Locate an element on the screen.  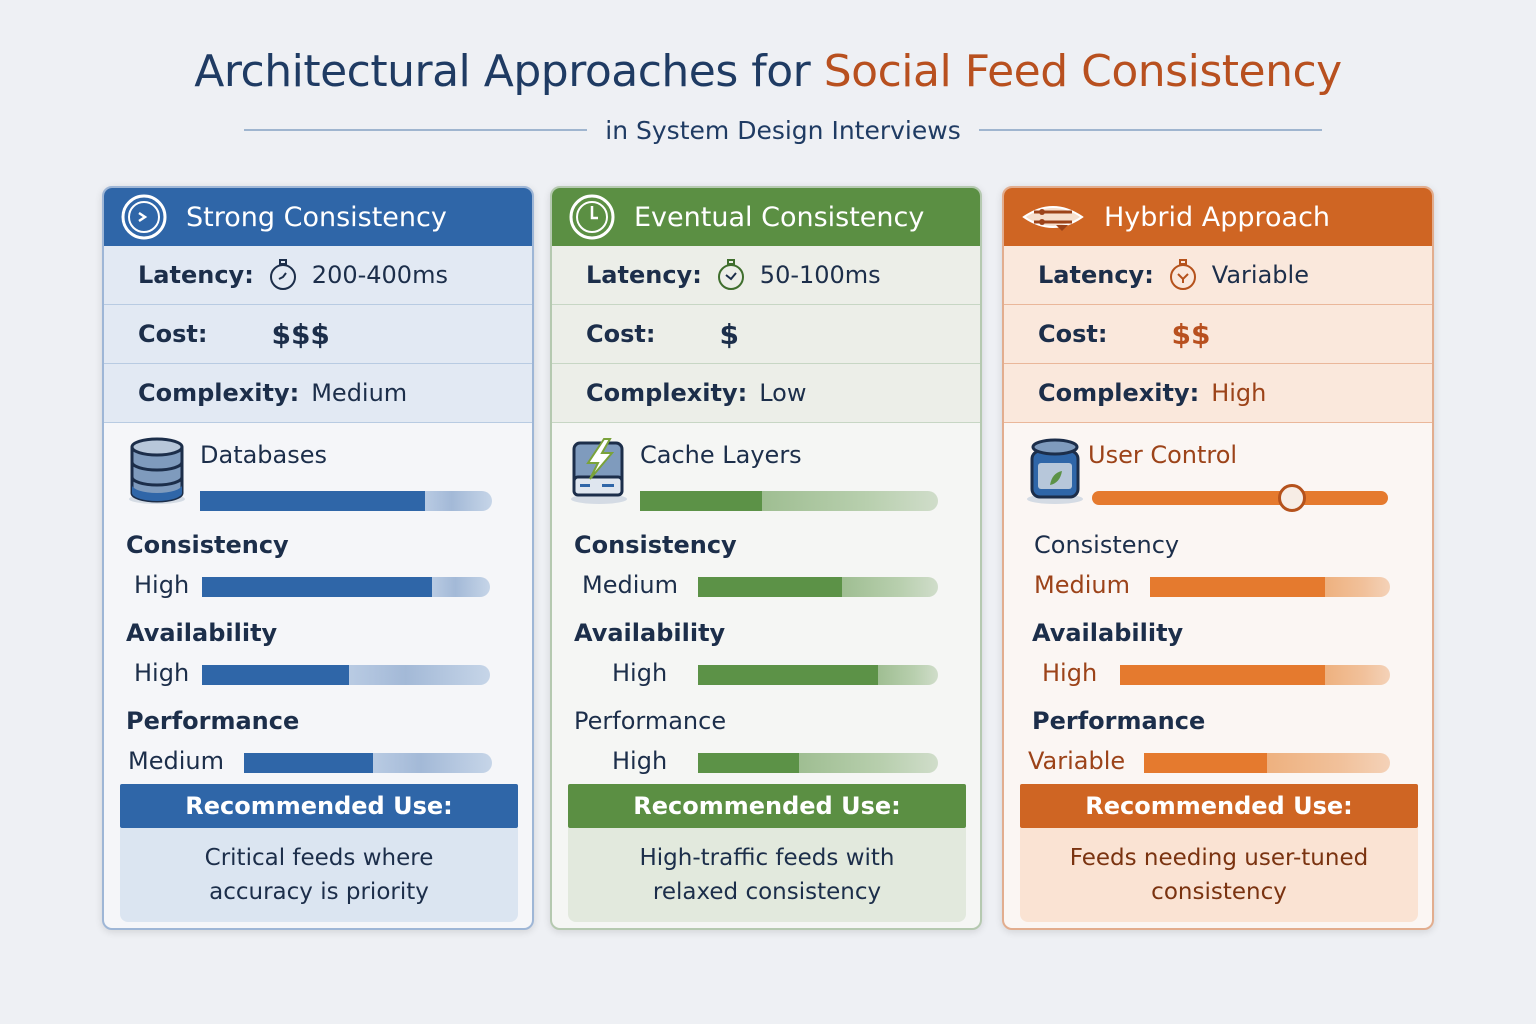
divider-right is located at coordinates (1150, 130).